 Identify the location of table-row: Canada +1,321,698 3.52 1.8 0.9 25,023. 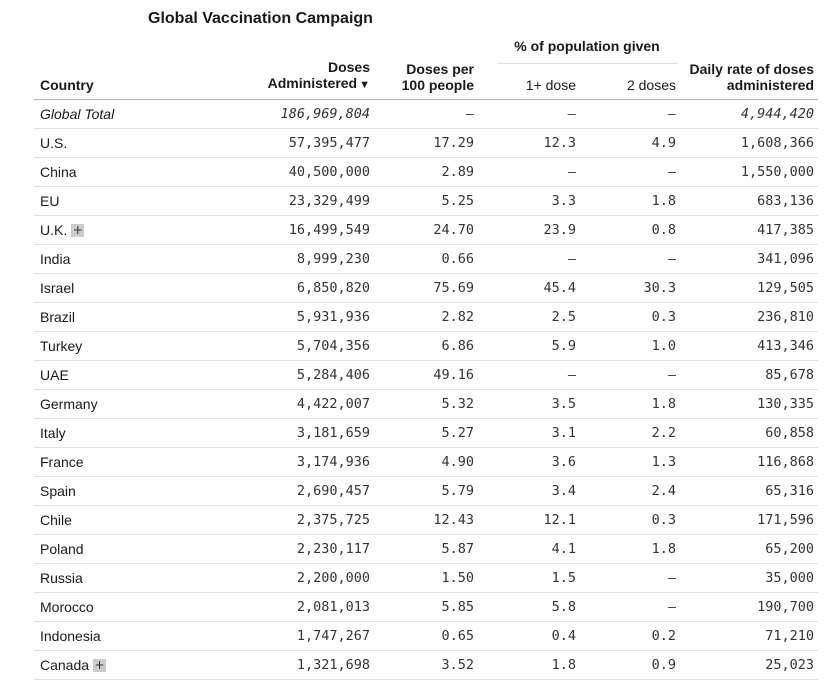
(426, 665).